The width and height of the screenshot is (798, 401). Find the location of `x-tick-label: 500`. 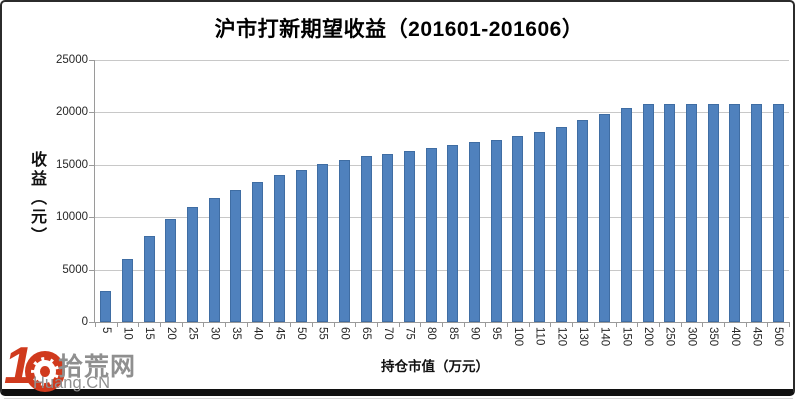

x-tick-label: 500 is located at coordinates (778, 337).